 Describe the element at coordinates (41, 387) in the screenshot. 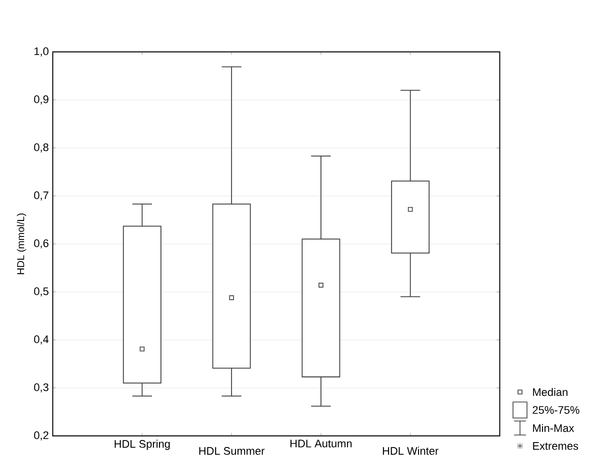

I see `y-tick-label: 0,3` at that location.